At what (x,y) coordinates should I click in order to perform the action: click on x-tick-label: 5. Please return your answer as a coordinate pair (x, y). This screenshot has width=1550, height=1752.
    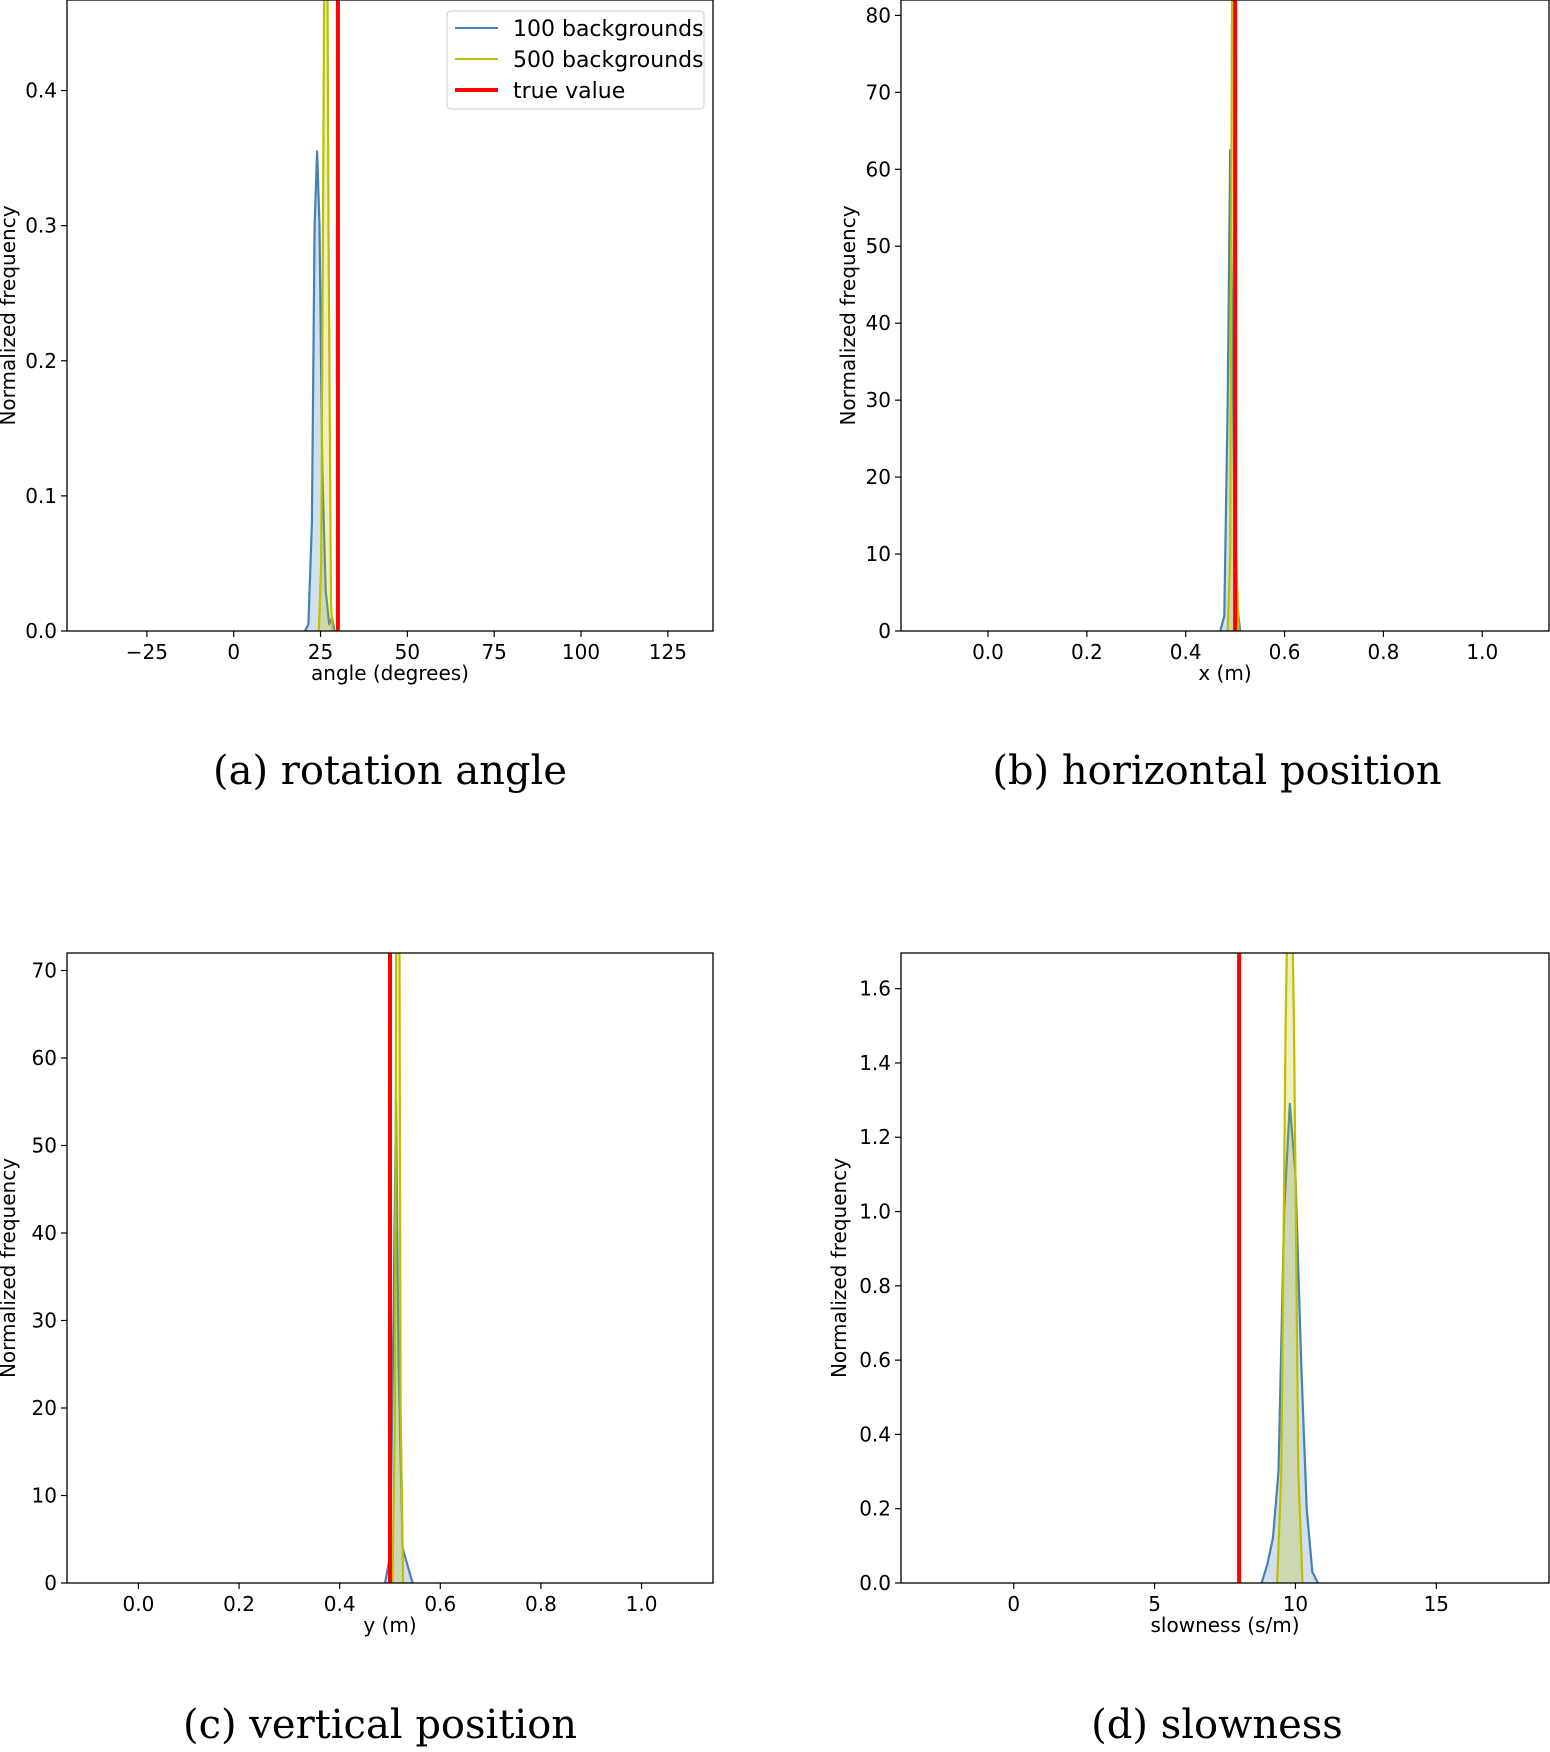
    Looking at the image, I should click on (1154, 1604).